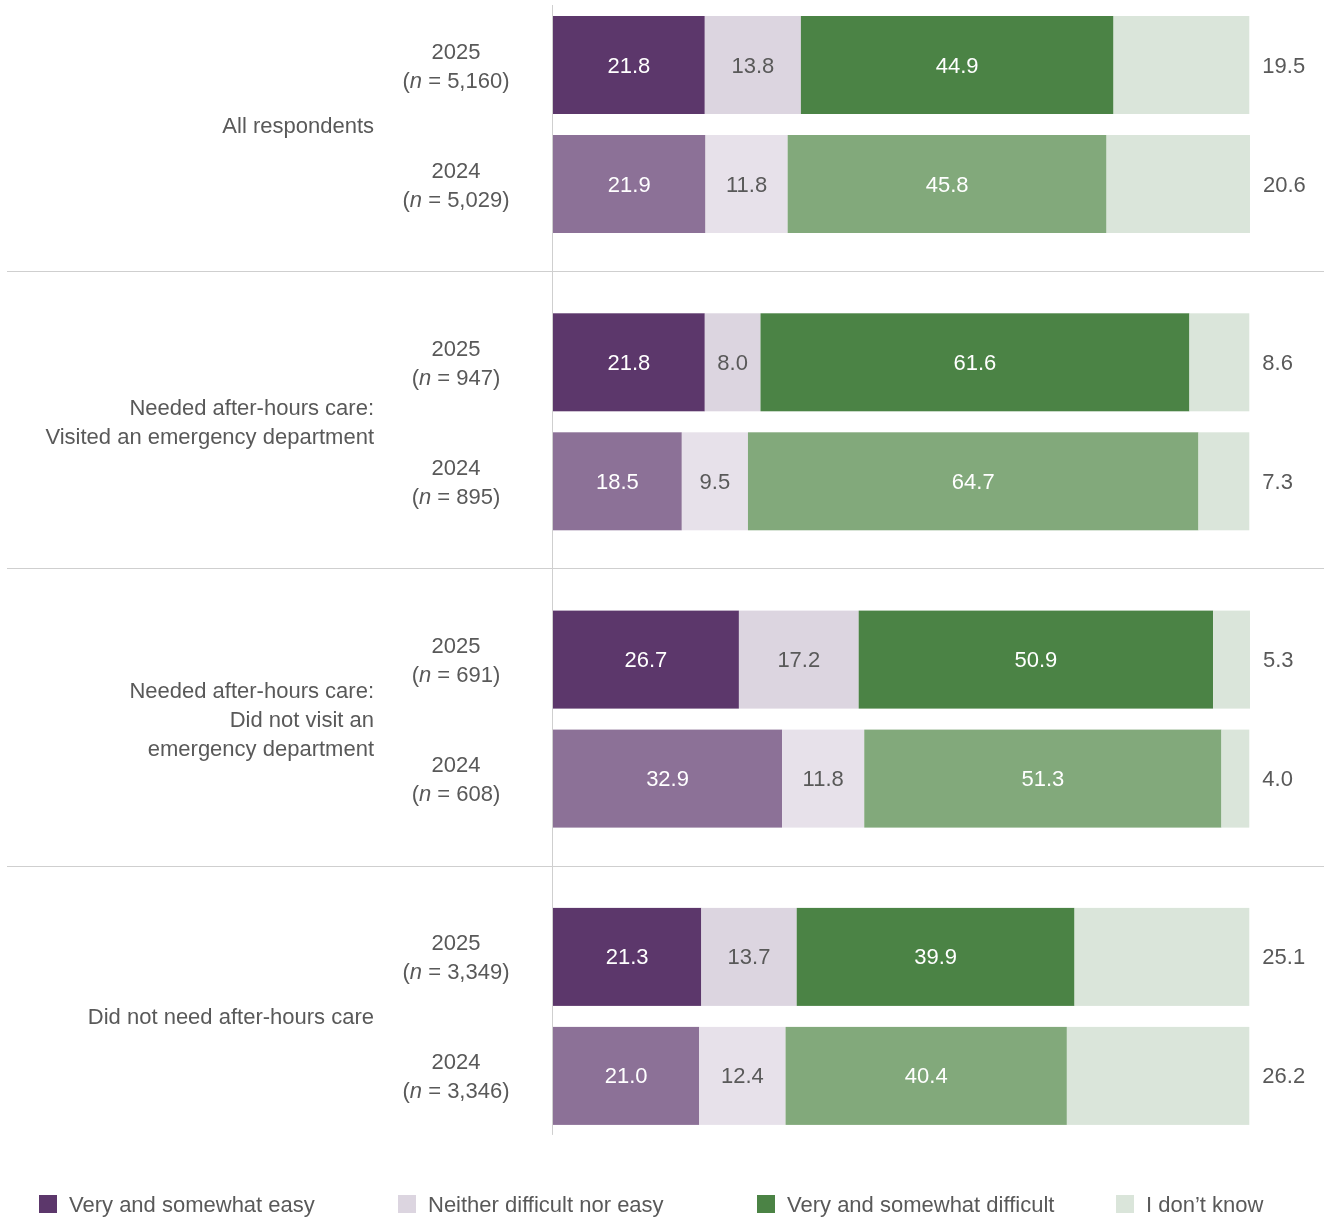 This screenshot has width=1324, height=1218. Describe the element at coordinates (947, 184) in the screenshot. I see `data-label: 45.8` at that location.